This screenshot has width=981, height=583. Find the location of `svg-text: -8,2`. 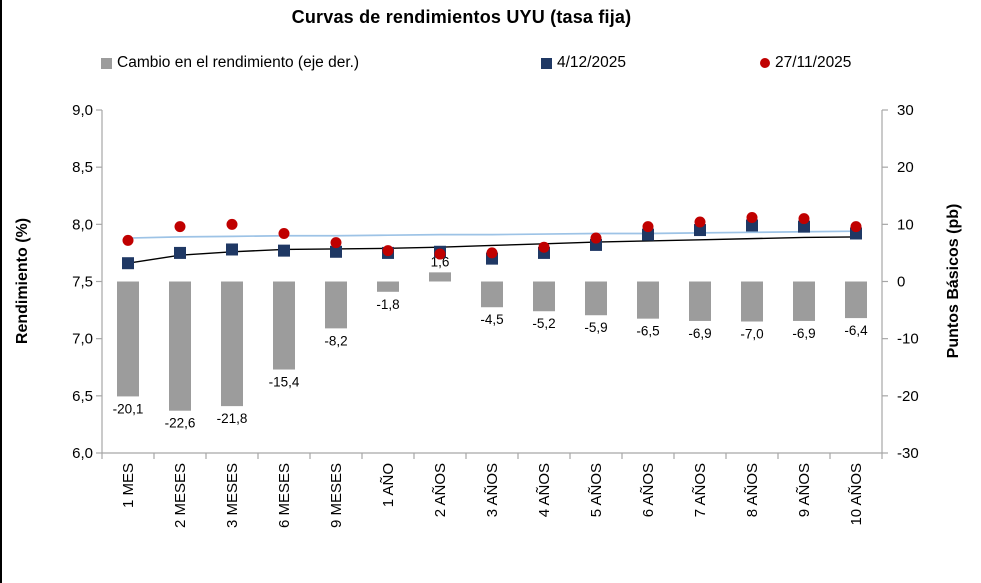

svg-text: -8,2 is located at coordinates (335, 340).